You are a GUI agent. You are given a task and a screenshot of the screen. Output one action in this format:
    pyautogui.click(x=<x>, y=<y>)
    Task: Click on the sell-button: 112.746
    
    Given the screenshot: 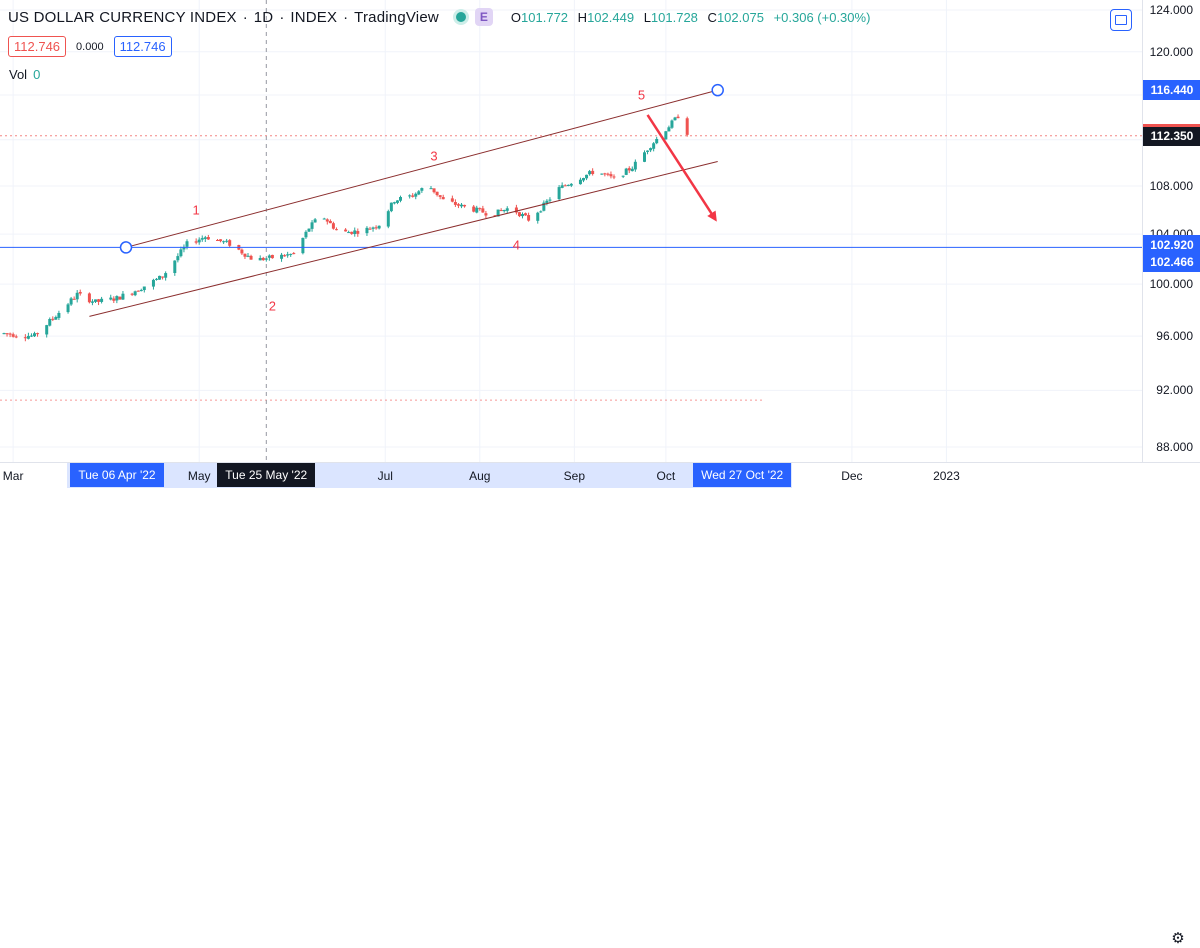 What is the action you would take?
    pyautogui.click(x=37, y=46)
    